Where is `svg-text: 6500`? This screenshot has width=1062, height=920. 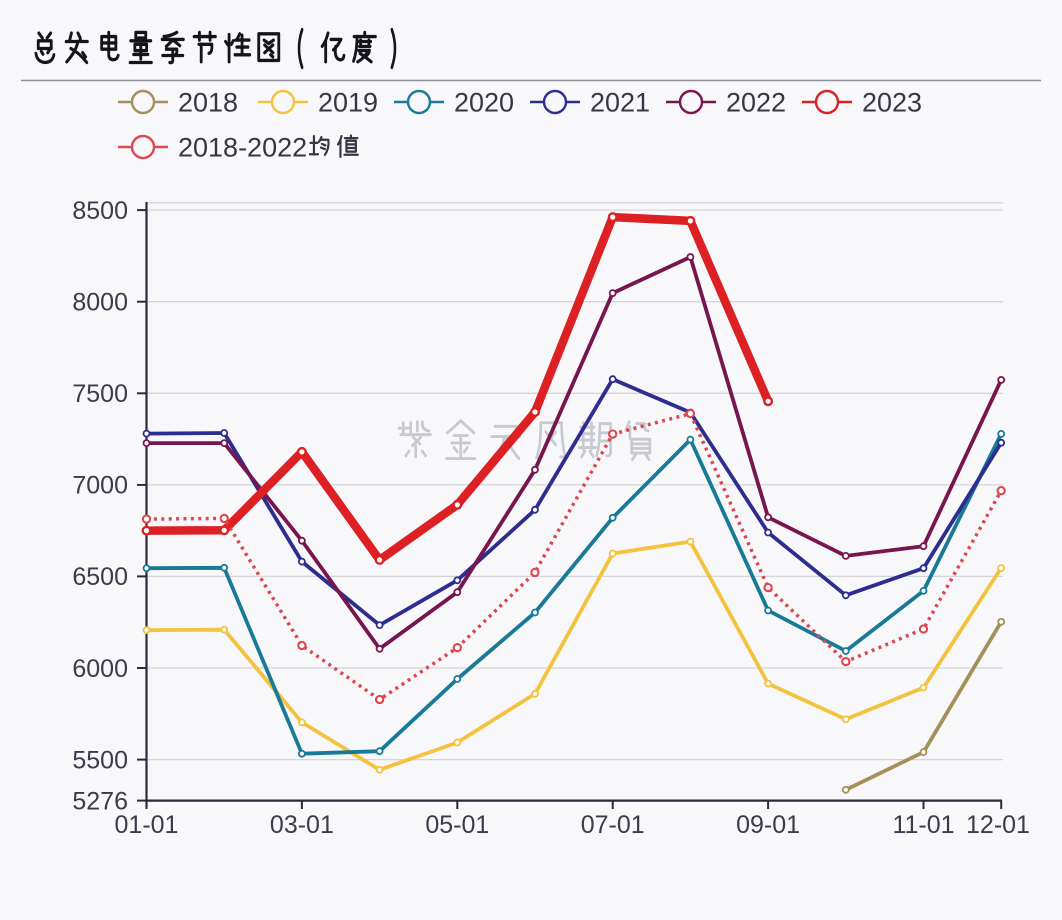
svg-text: 6500 is located at coordinates (100, 577).